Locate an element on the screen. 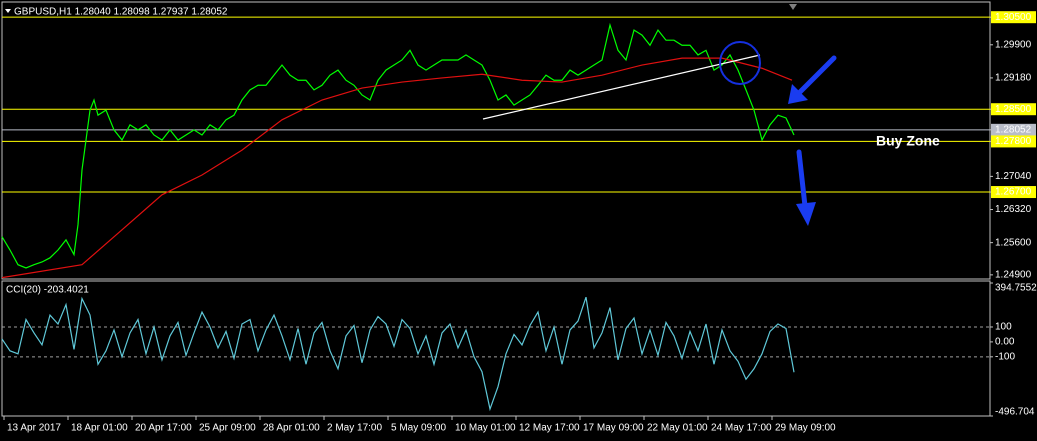 The image size is (1037, 441). x-tick-label: 12 May 17:00 is located at coordinates (549, 428).